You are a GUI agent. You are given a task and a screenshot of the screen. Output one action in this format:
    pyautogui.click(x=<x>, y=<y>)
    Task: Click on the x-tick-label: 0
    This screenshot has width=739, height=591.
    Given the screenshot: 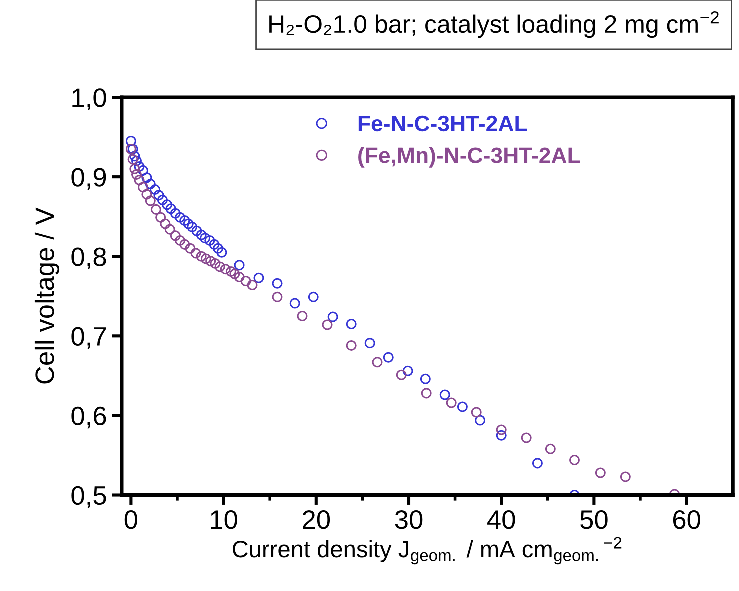 What is the action you would take?
    pyautogui.click(x=131, y=520)
    